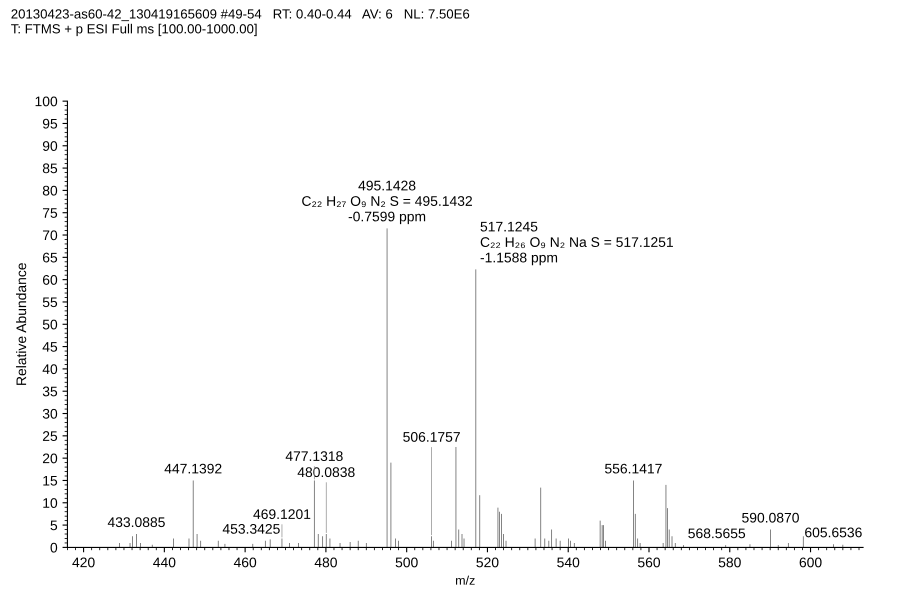 Image resolution: width=899 pixels, height=595 pixels. What do you see at coordinates (50, 391) in the screenshot?
I see `y-tick-label: 35` at bounding box center [50, 391].